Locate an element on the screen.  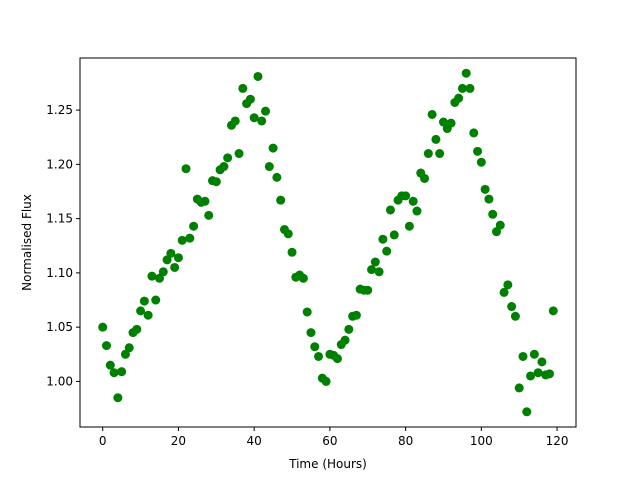
x-tick-label: 40 is located at coordinates (254, 441).